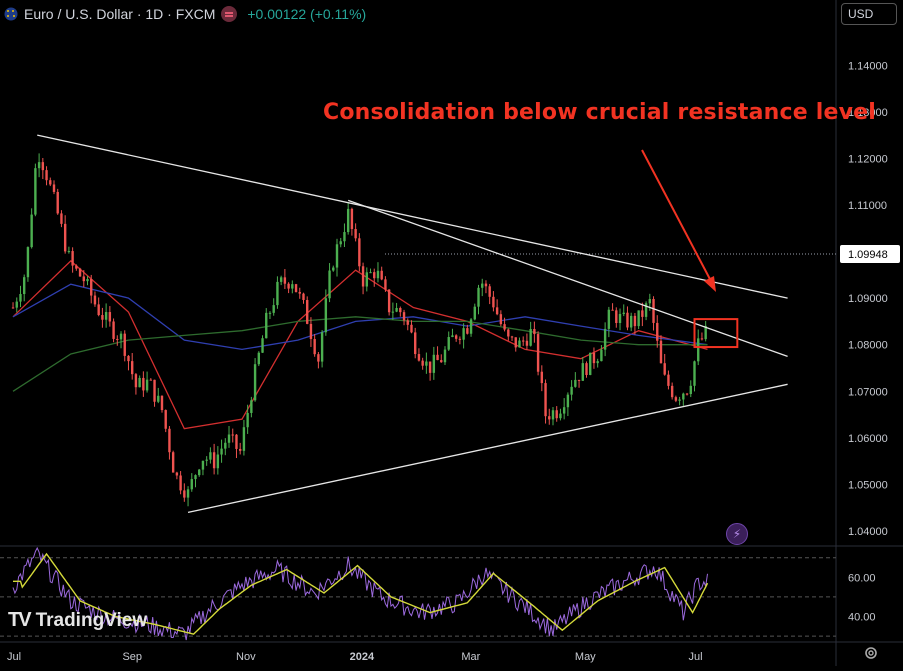 The image size is (903, 671). I want to click on currency-button: USD, so click(869, 14).